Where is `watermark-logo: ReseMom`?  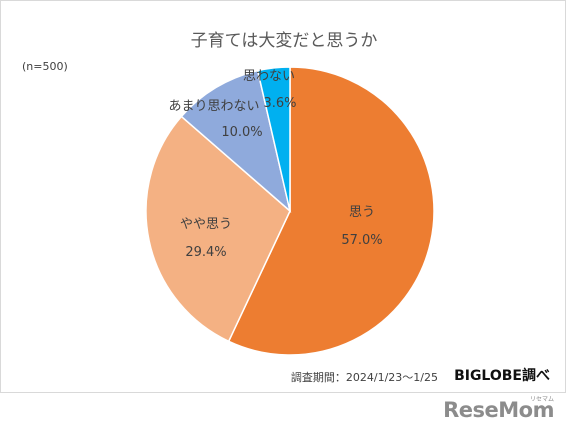 watermark-logo: ReseMom is located at coordinates (498, 410).